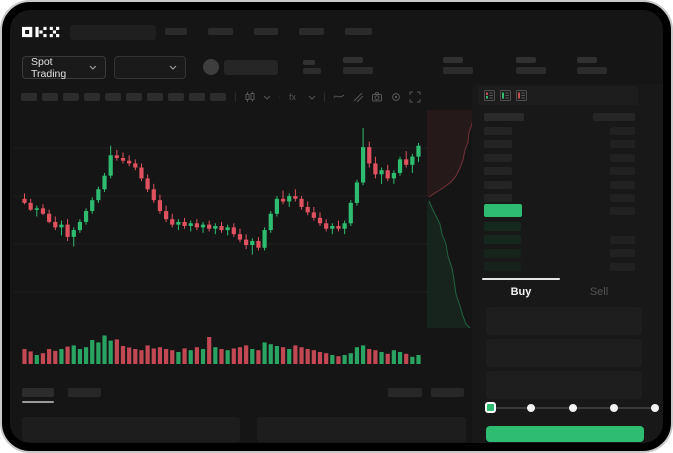 The image size is (673, 453). I want to click on order-amount-field, so click(564, 353).